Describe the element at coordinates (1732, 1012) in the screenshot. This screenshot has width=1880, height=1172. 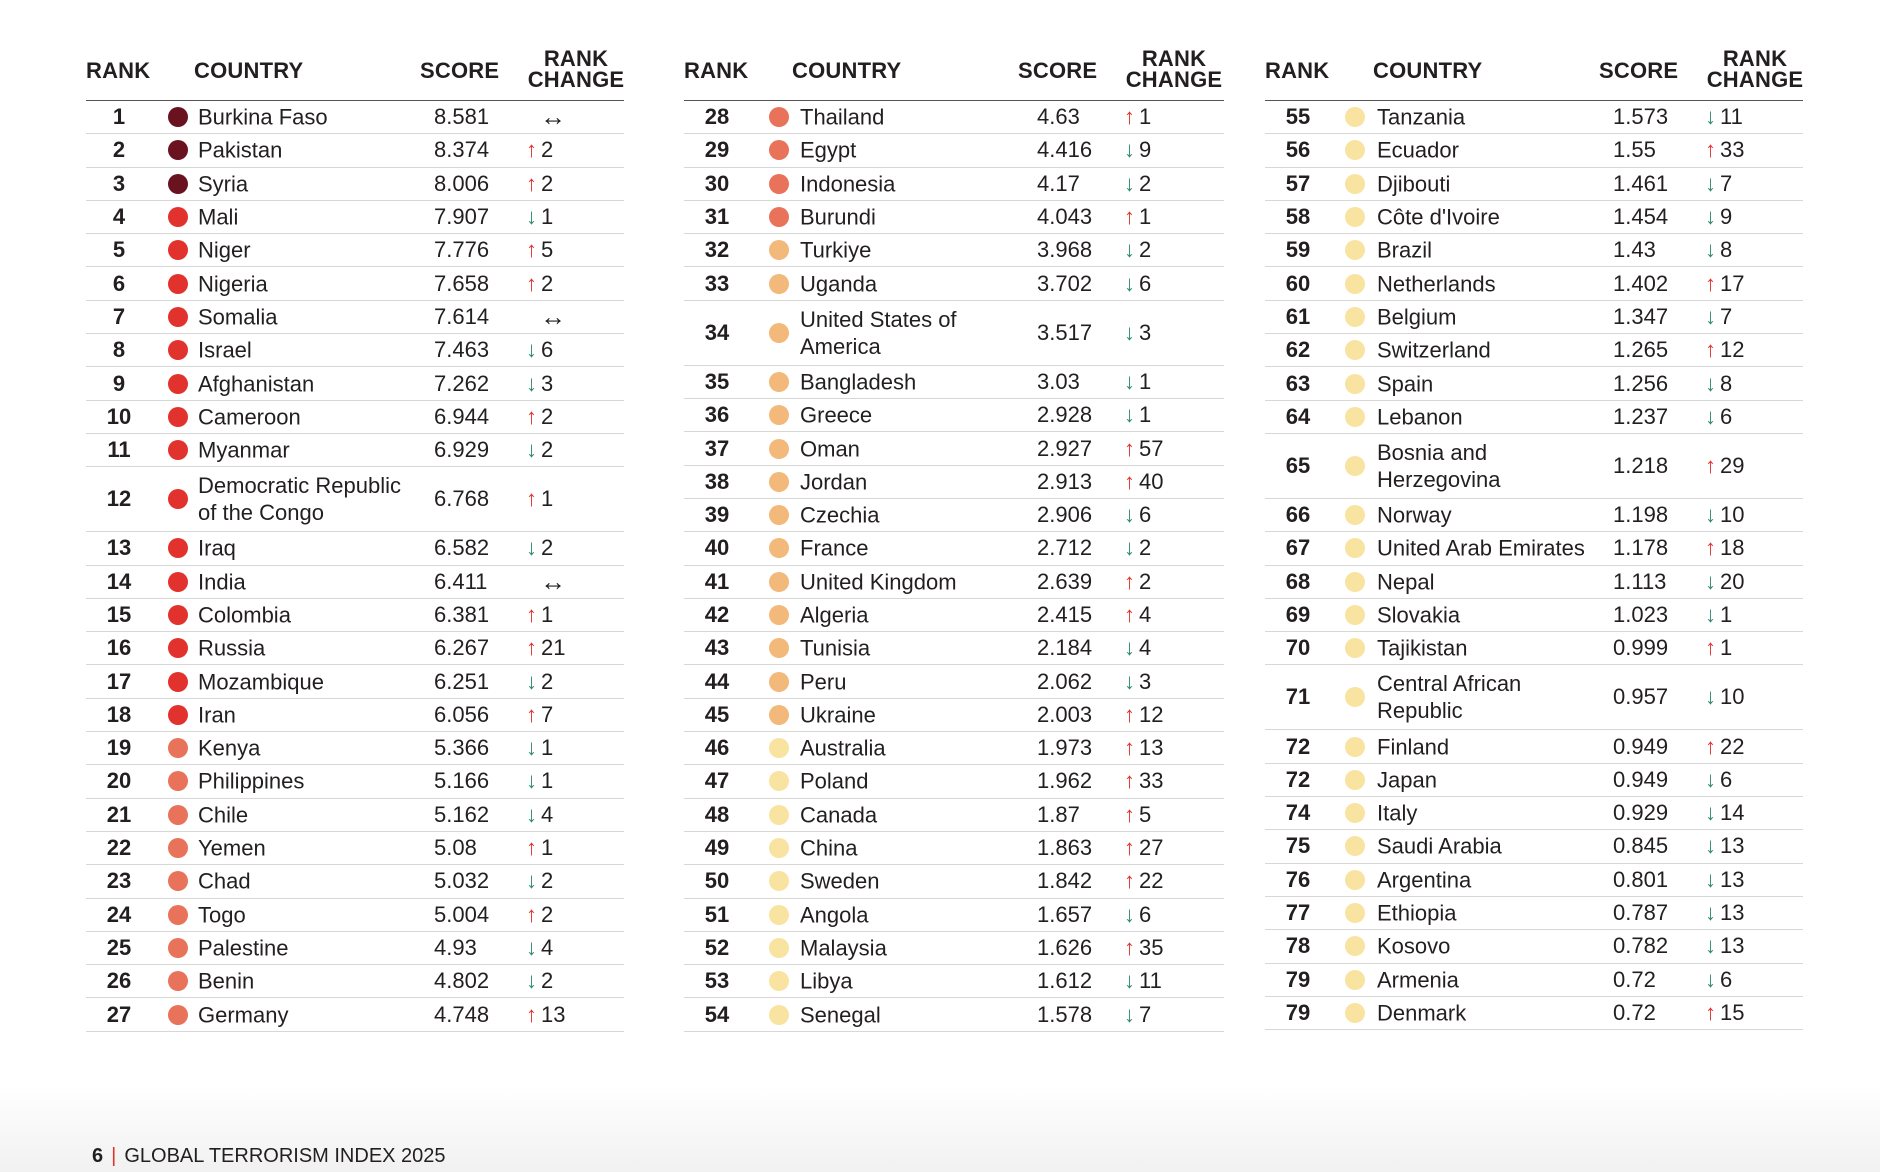
I see `rank-change-value: 15` at that location.